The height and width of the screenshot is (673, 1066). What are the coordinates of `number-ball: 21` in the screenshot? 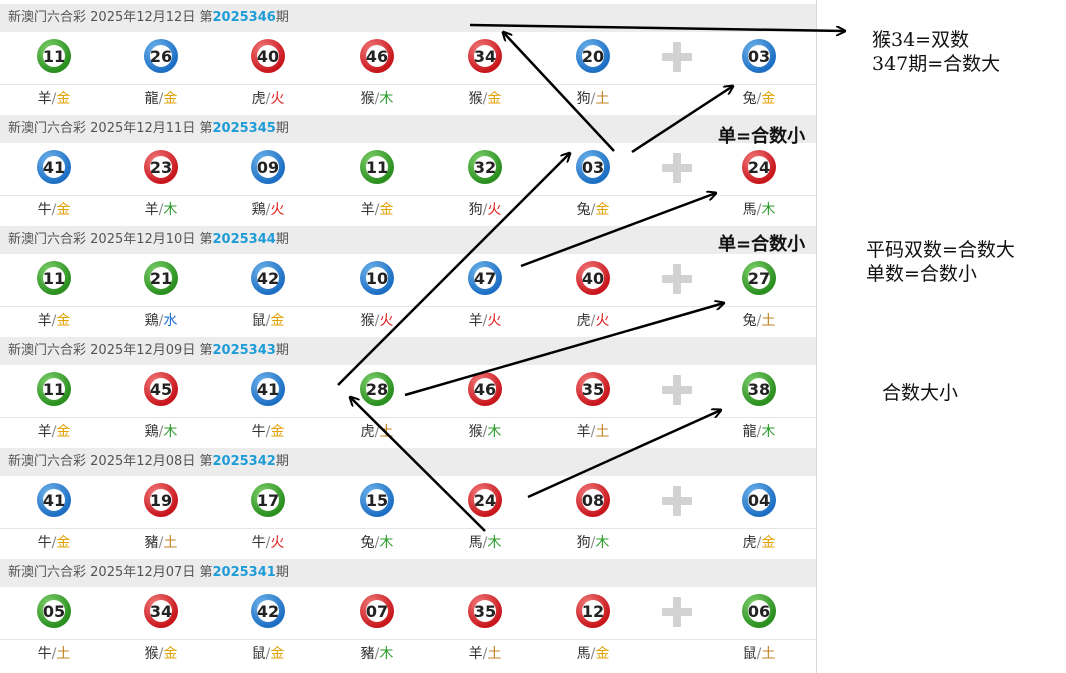 It's located at (161, 278).